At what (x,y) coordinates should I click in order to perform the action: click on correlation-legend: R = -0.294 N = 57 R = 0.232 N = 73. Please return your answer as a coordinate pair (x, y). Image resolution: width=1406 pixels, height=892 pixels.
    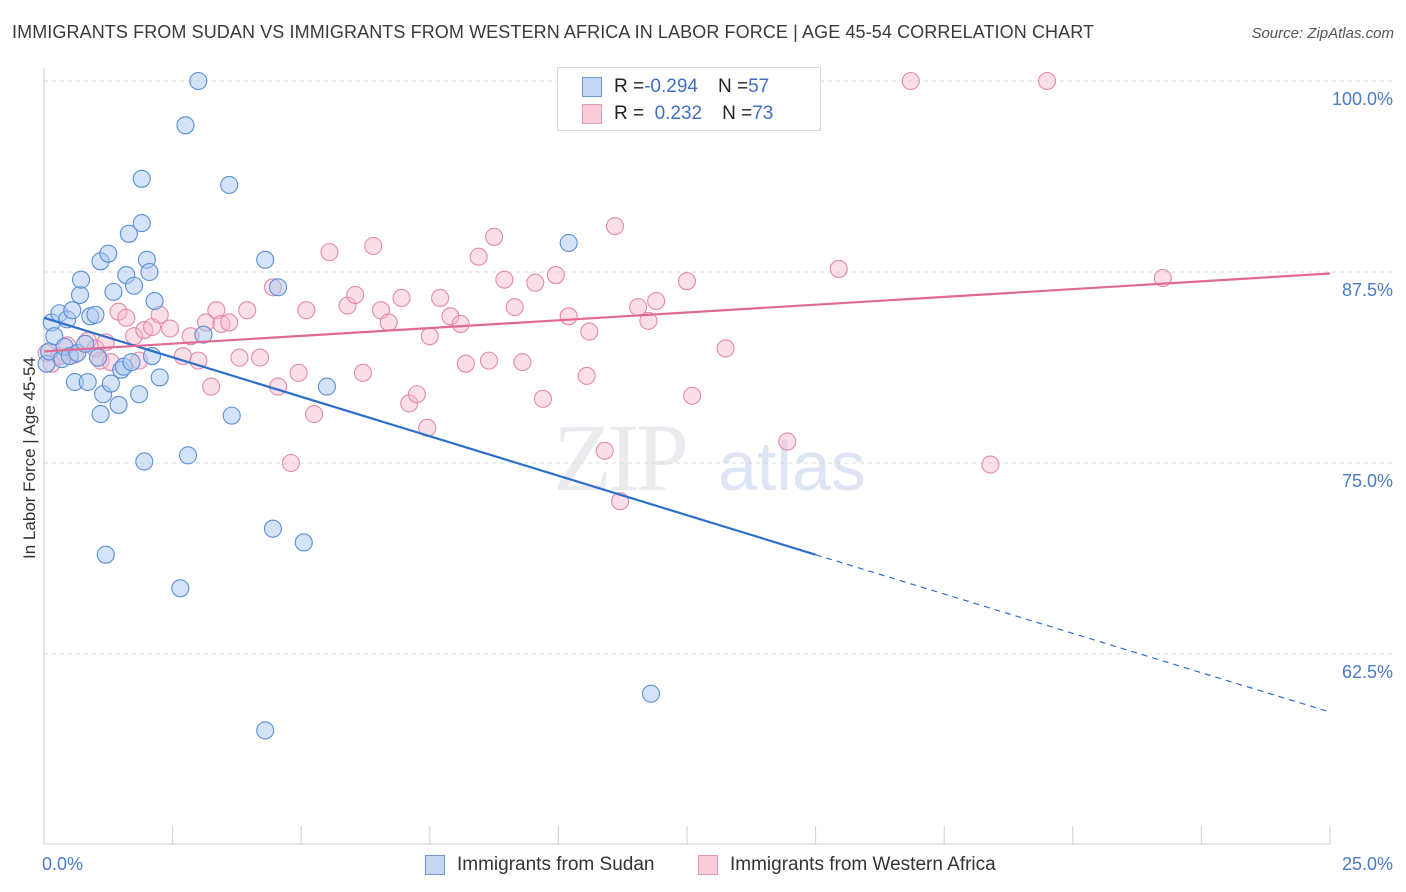
    Looking at the image, I should click on (689, 99).